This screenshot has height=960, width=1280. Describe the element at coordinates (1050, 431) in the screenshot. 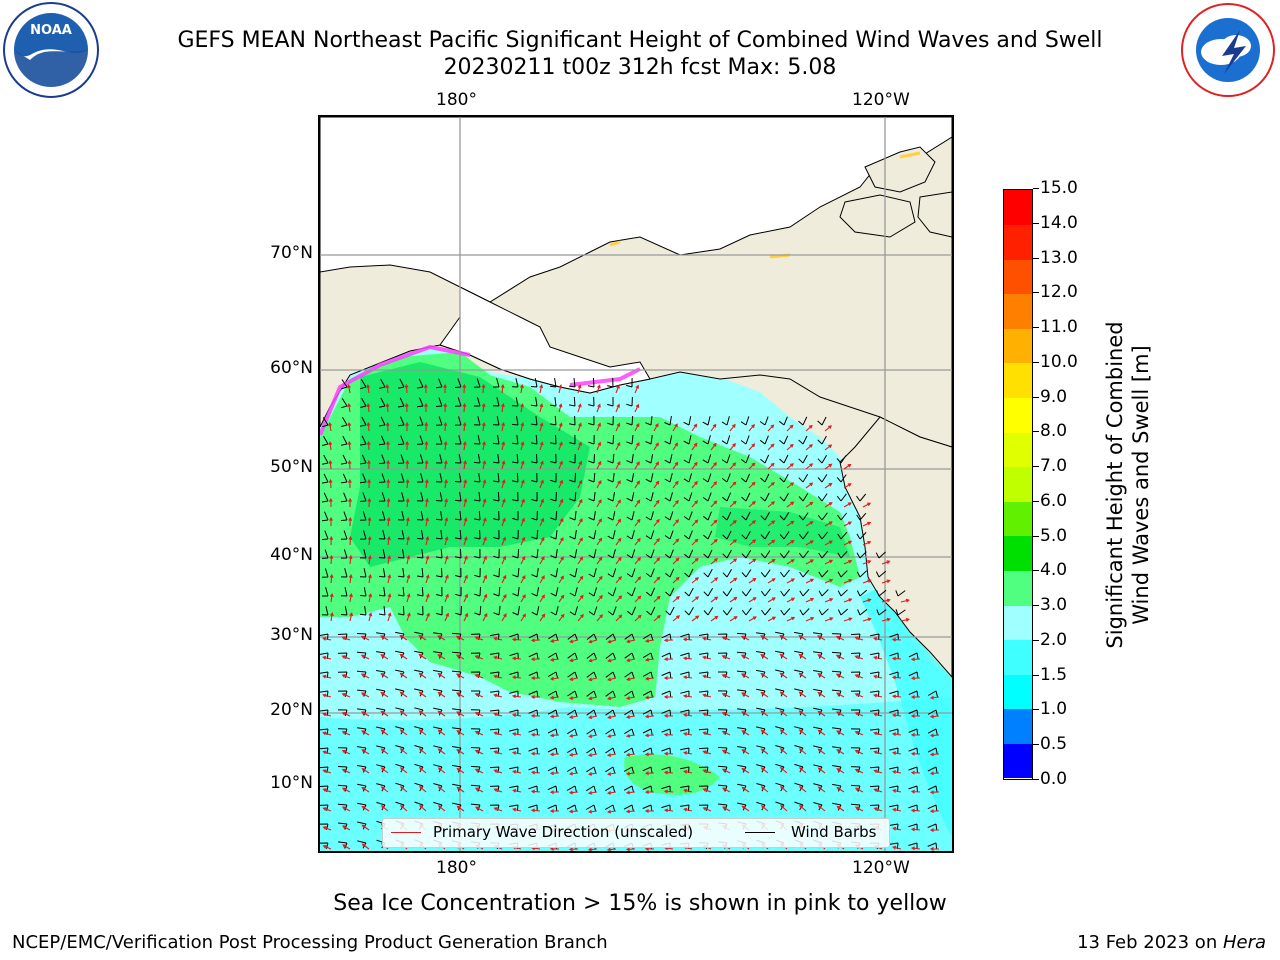

I see `colorbar-tick-label: 8.0` at that location.